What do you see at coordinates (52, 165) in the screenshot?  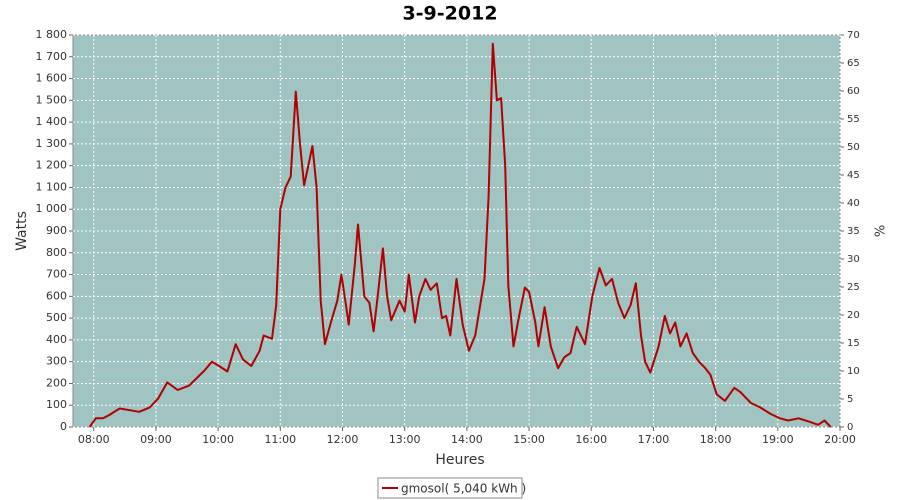 I see `y-tick-label: 1 200` at bounding box center [52, 165].